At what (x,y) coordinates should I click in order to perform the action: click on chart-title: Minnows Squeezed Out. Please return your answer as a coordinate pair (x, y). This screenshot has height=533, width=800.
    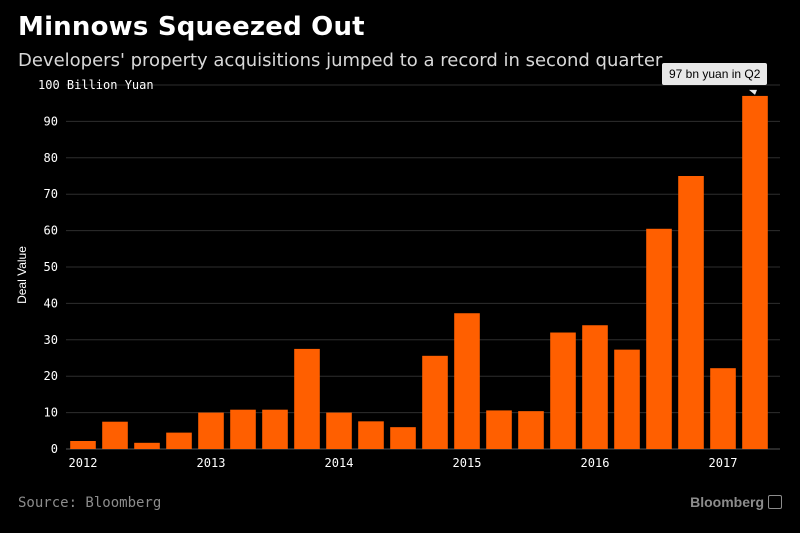
    Looking at the image, I should click on (191, 27).